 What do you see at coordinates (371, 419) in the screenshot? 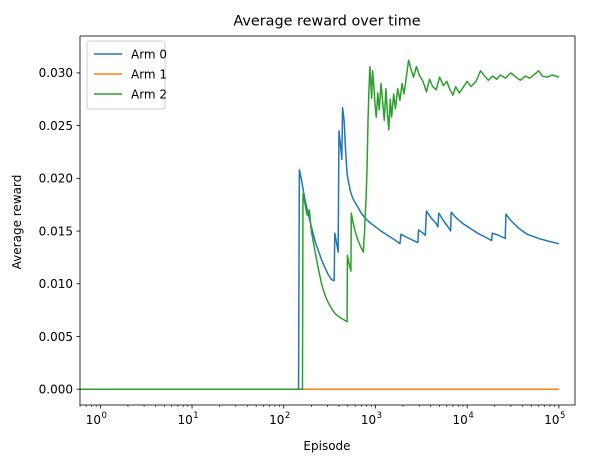
I see `x-tick-label: 10³` at bounding box center [371, 419].